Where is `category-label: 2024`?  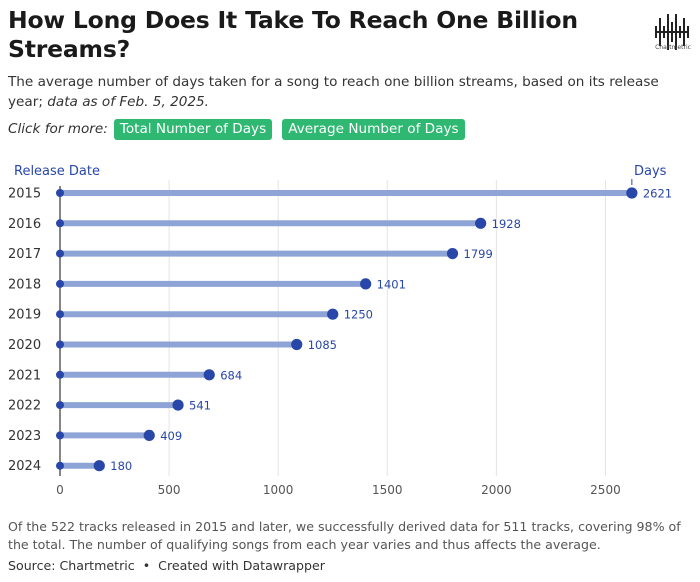
category-label: 2024 is located at coordinates (24, 466).